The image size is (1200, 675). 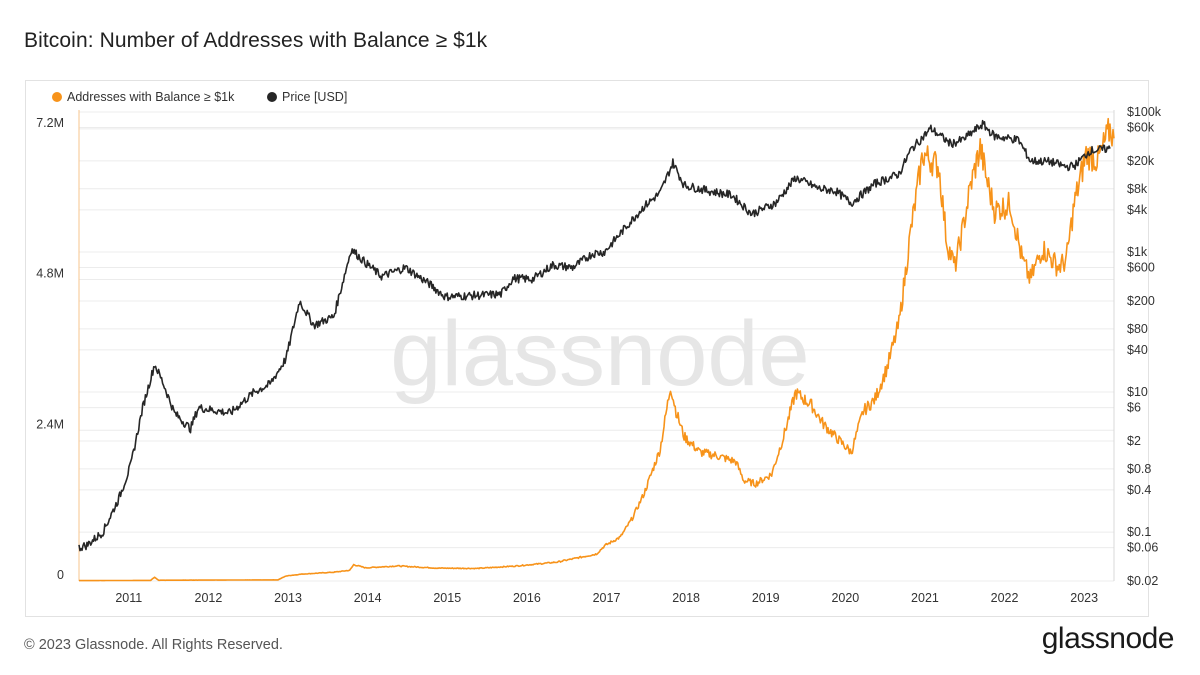 What do you see at coordinates (1137, 392) in the screenshot?
I see `y-right-tick-label-10: $10` at bounding box center [1137, 392].